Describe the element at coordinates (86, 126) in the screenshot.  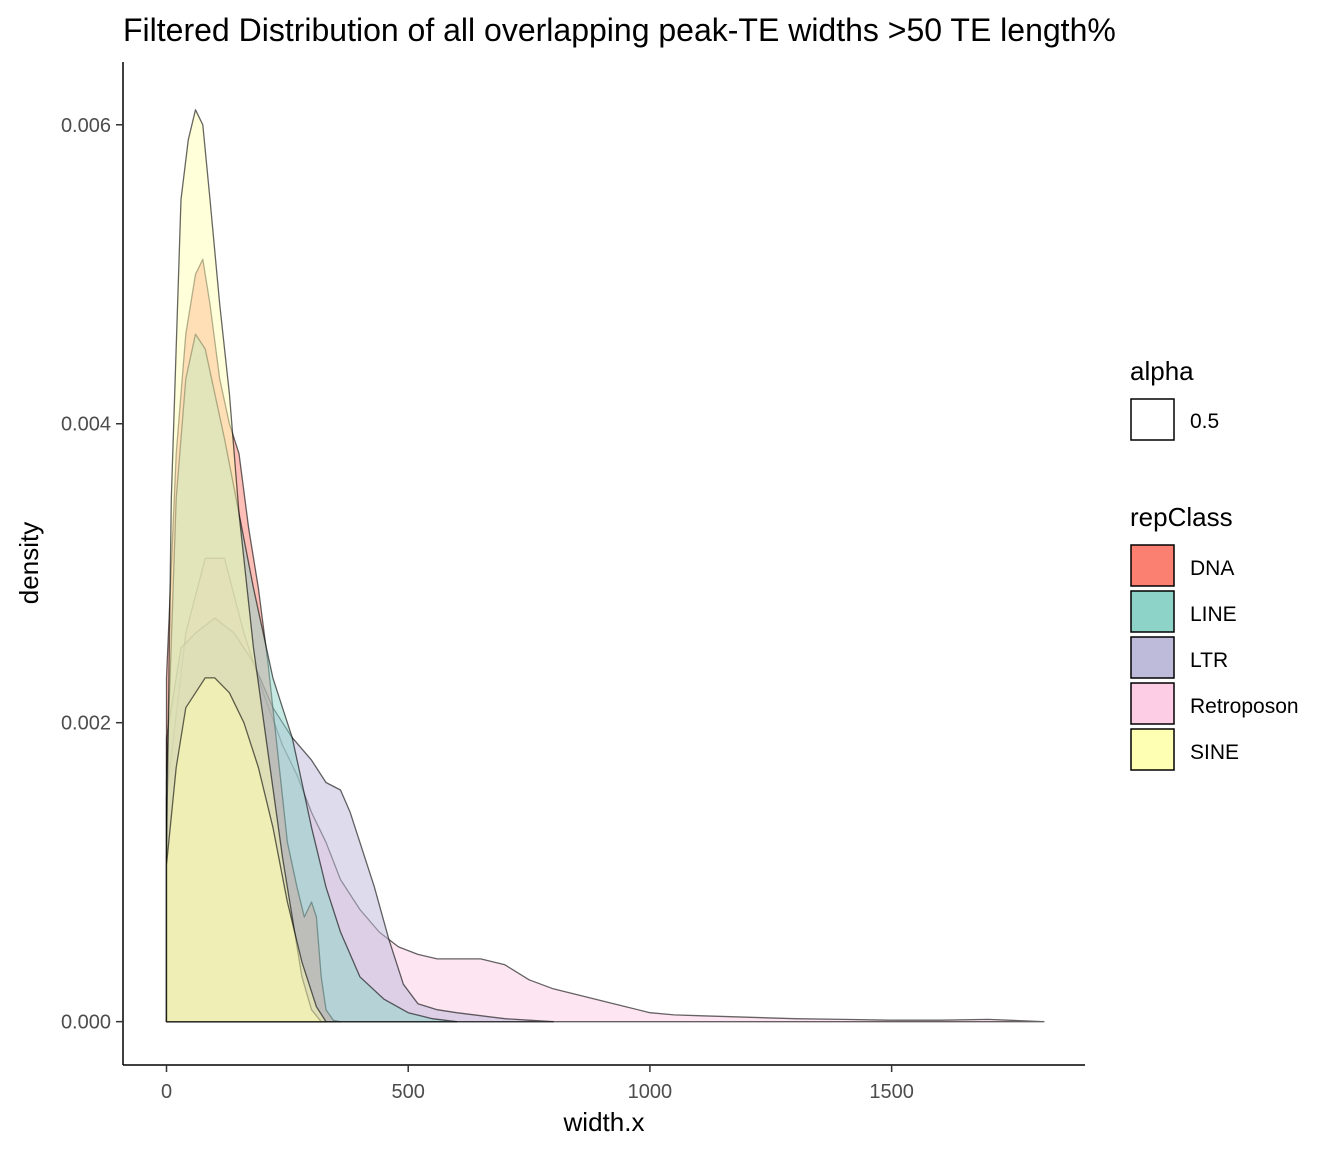
I see `y-tick-label: 0.006` at that location.